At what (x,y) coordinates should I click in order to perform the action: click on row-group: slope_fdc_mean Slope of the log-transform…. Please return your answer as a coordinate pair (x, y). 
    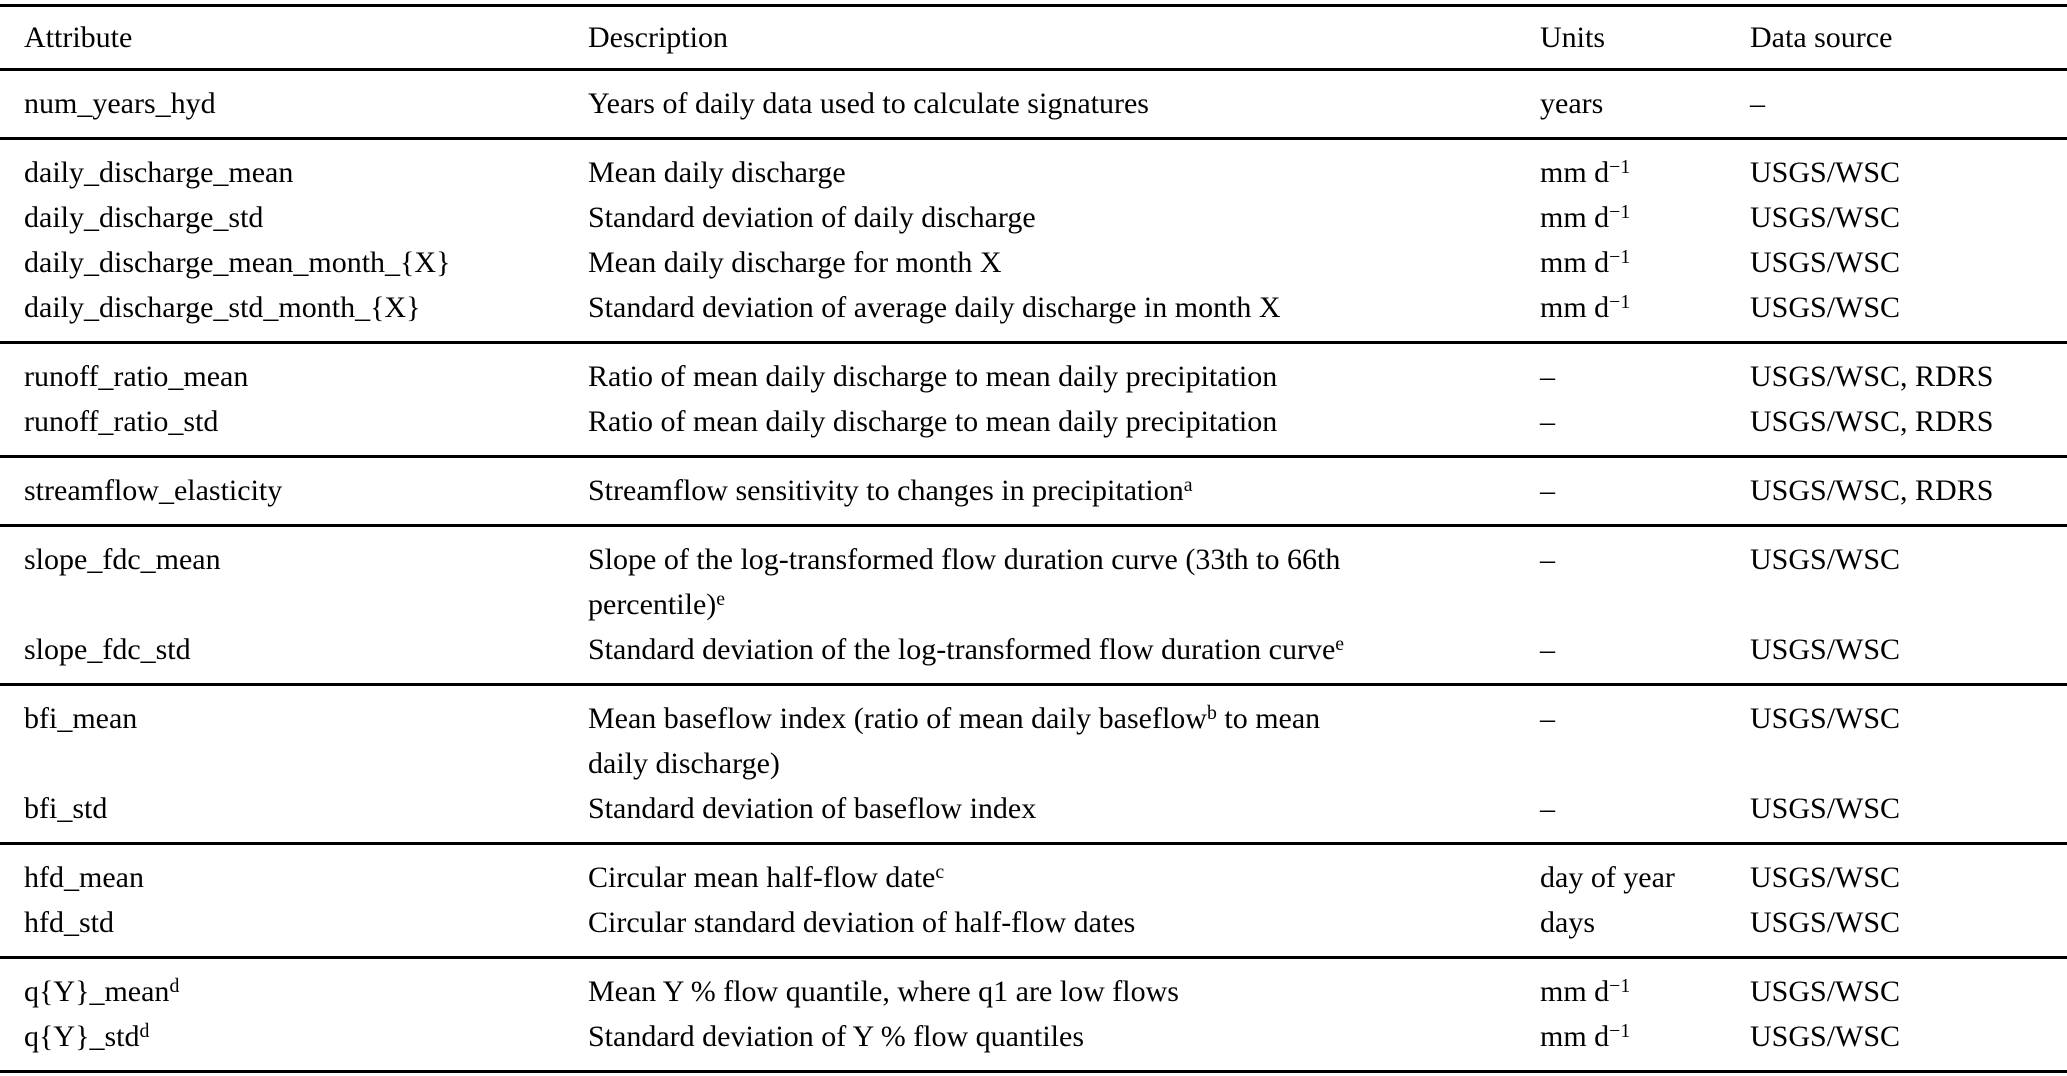
    Looking at the image, I should click on (1033, 605).